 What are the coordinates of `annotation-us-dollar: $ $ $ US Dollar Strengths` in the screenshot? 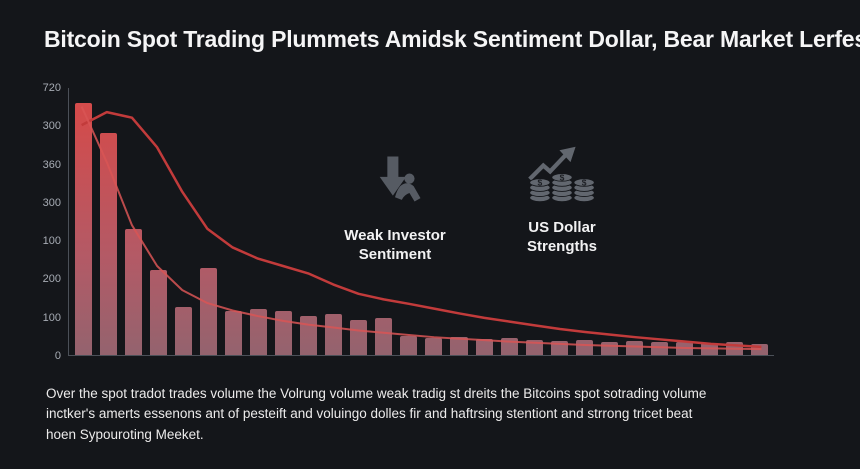 It's located at (562, 198).